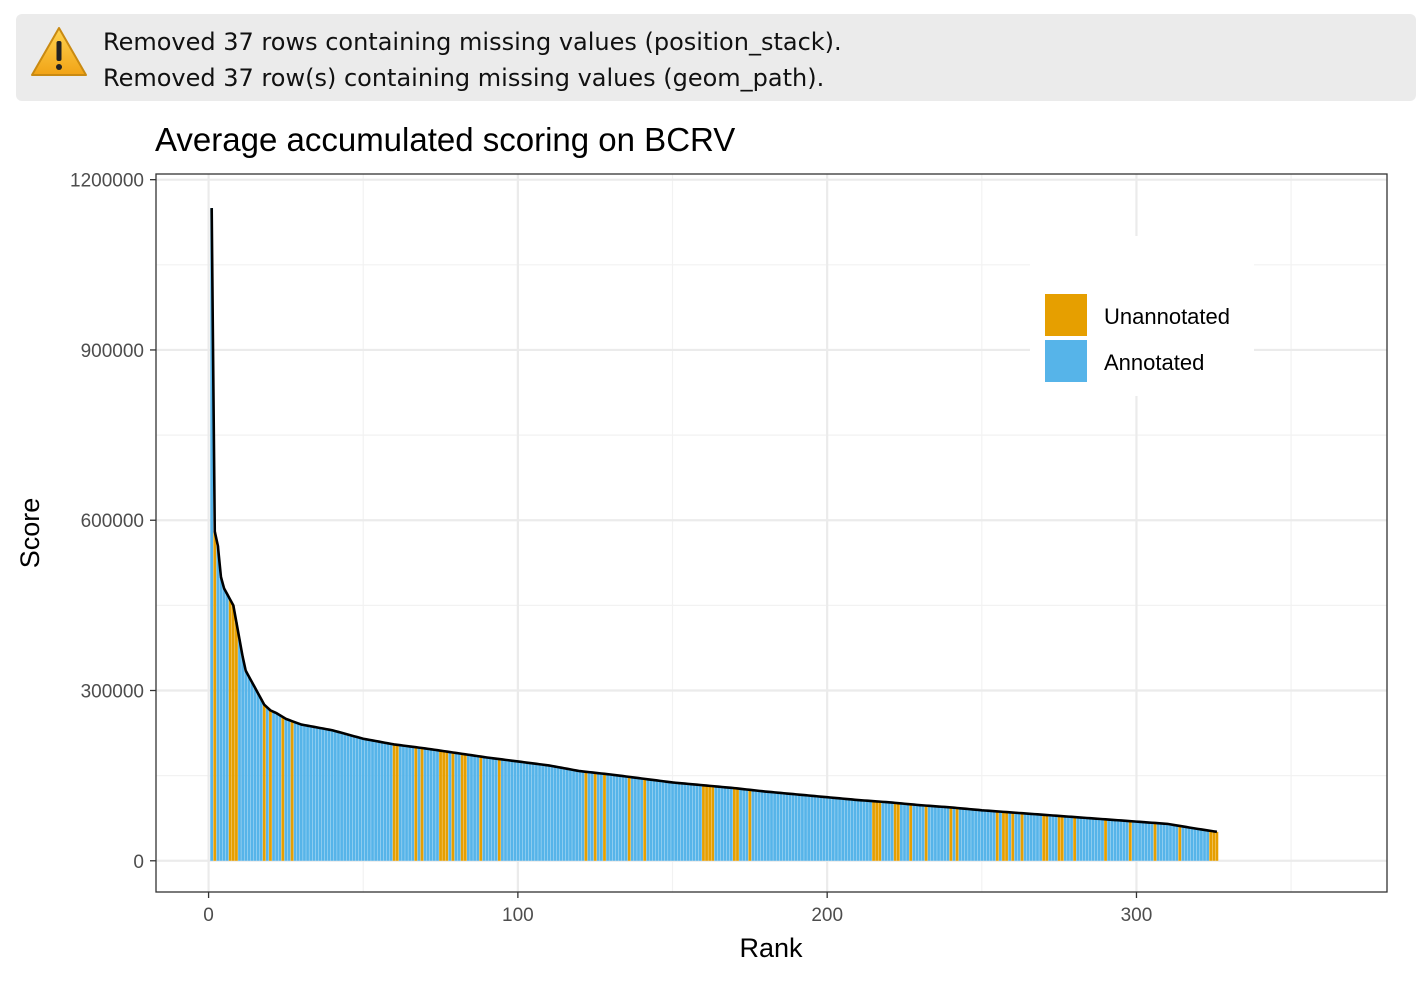 This screenshot has width=1428, height=984. Describe the element at coordinates (827, 915) in the screenshot. I see `x-tick-label: 200` at that location.